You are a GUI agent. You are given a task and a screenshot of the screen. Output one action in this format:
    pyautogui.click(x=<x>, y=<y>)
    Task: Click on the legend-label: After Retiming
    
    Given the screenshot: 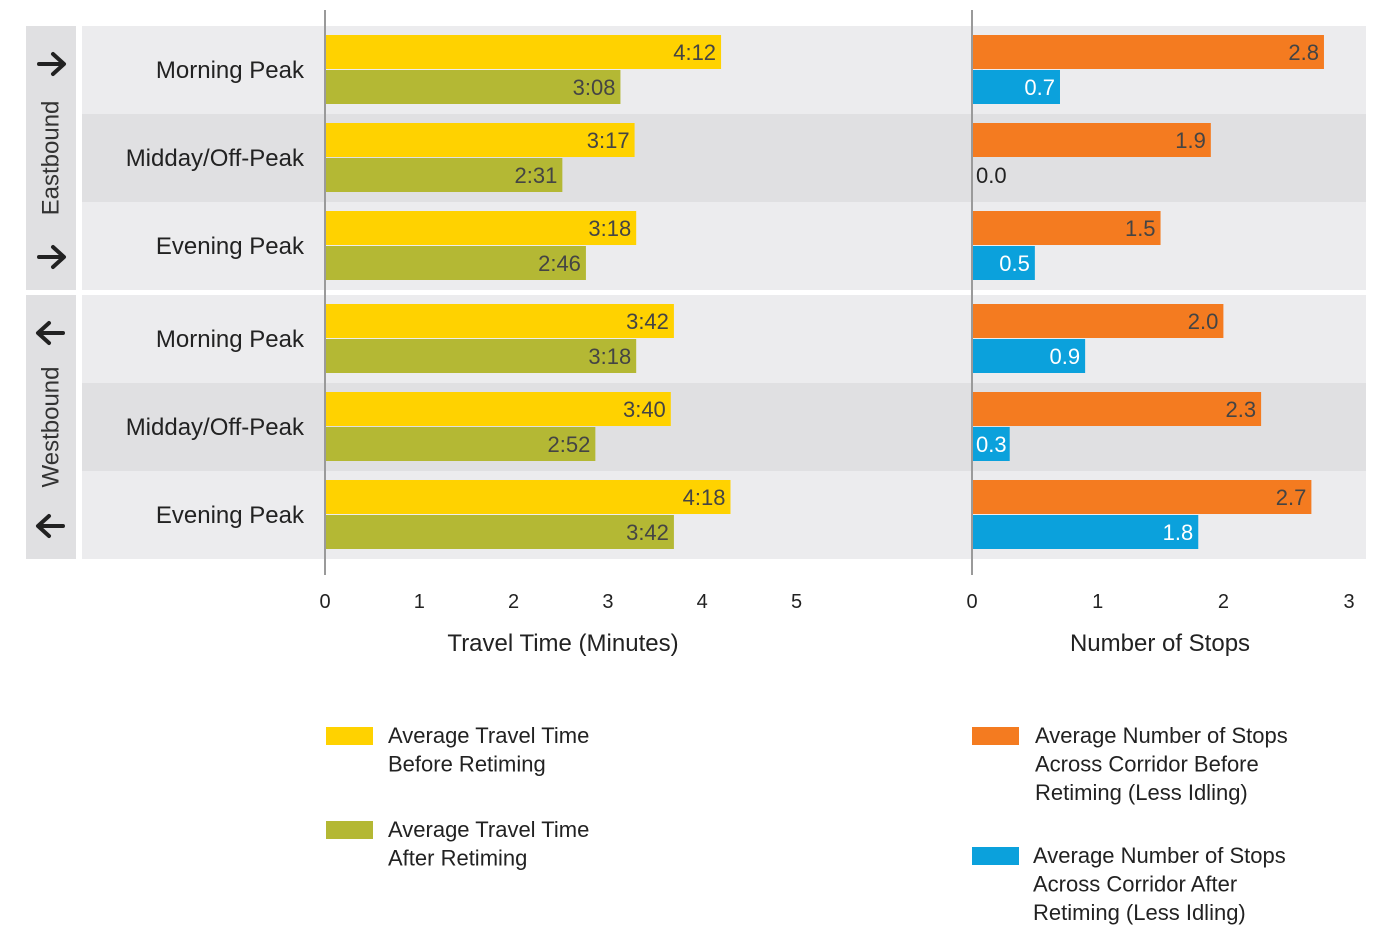 What is the action you would take?
    pyautogui.click(x=457, y=858)
    